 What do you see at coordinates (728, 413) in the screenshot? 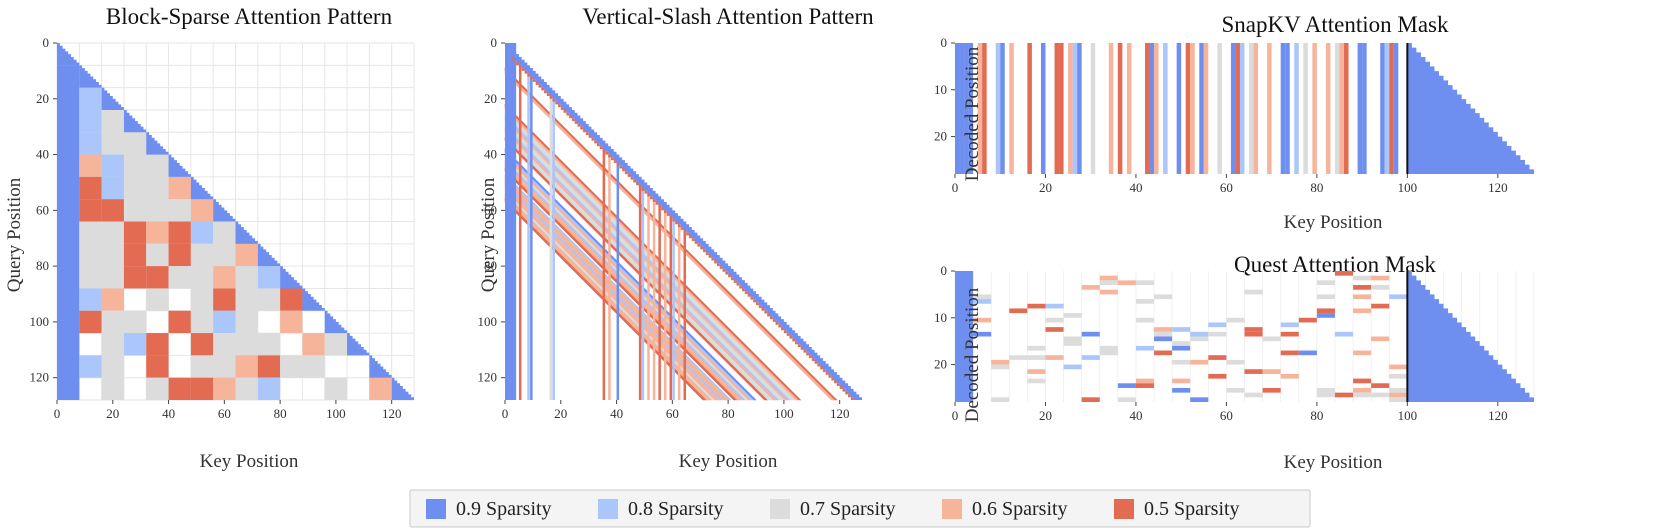
I see `vertical-slash-xtick-label: 80` at bounding box center [728, 413].